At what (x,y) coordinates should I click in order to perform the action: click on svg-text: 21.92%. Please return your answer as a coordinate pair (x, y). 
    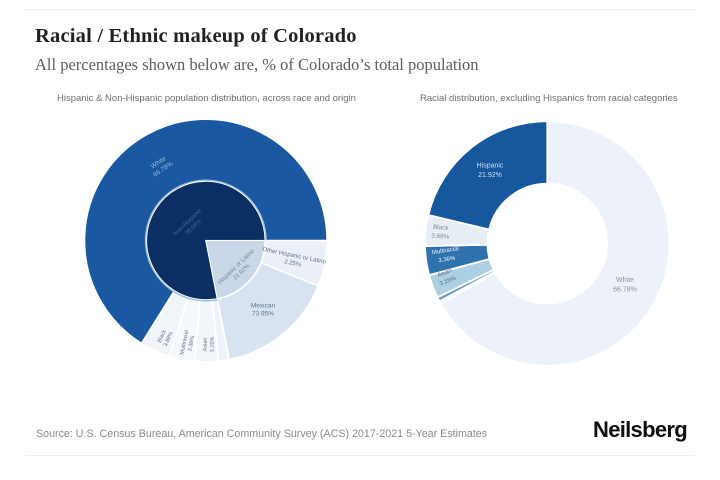
    Looking at the image, I should click on (490, 175).